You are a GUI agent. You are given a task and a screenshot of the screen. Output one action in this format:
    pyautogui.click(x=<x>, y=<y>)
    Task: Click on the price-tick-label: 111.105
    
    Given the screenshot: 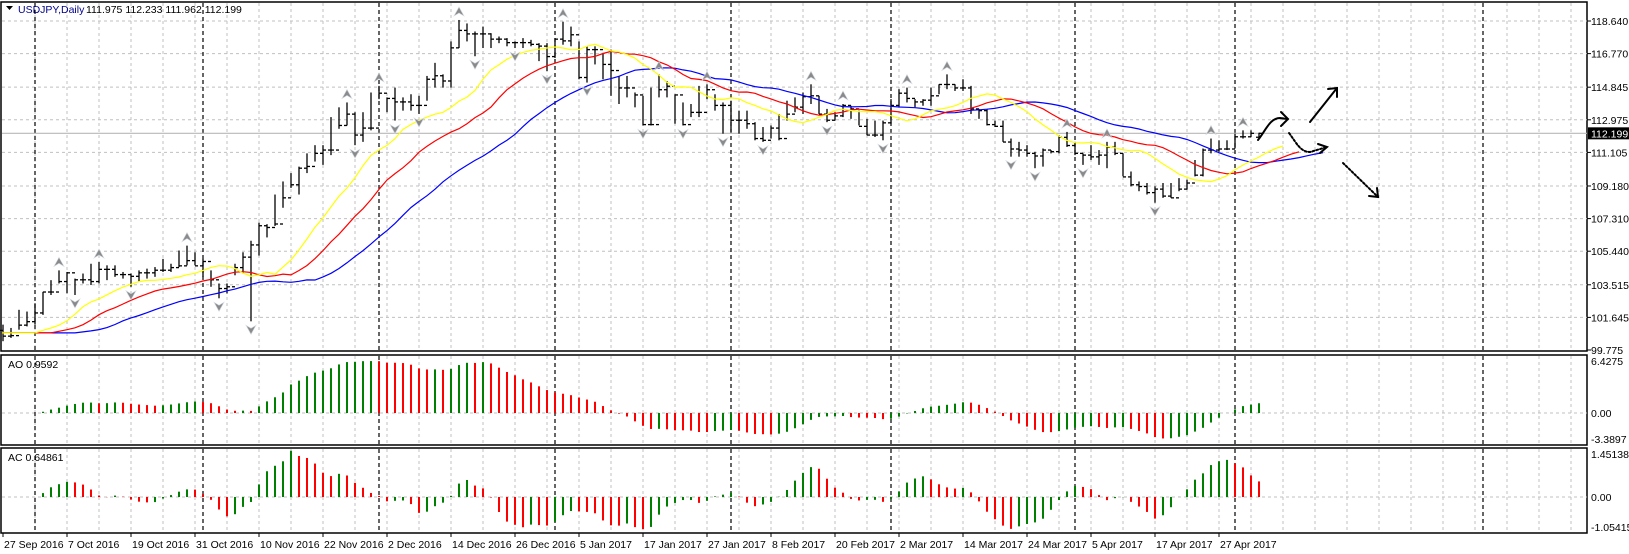 What is the action you would take?
    pyautogui.click(x=1609, y=153)
    